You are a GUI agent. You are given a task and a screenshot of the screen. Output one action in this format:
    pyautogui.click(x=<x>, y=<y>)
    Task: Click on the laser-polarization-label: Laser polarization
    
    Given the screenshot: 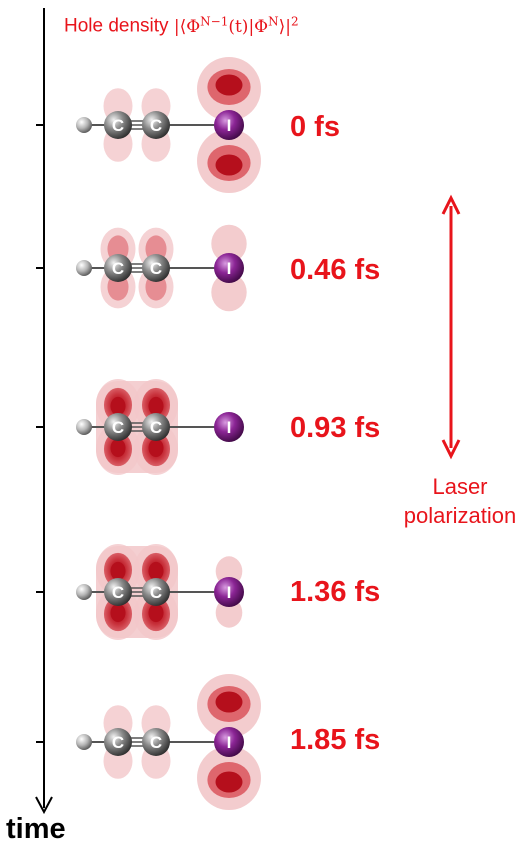 What is the action you would take?
    pyautogui.click(x=460, y=501)
    